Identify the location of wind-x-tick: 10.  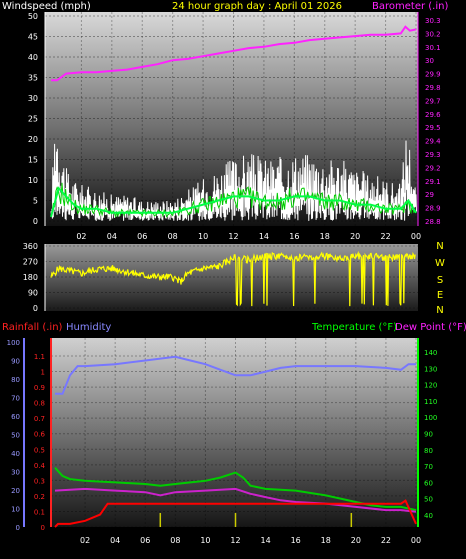
(203, 236).